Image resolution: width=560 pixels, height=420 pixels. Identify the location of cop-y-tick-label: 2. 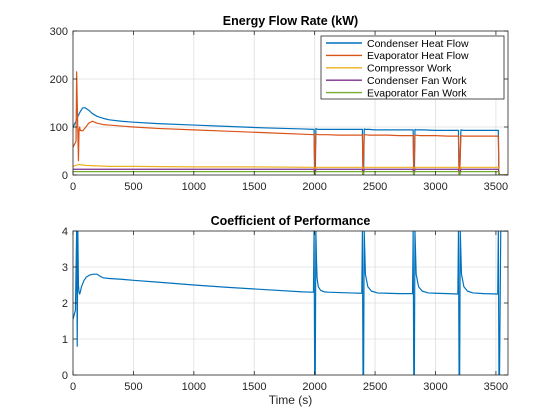
(65, 304).